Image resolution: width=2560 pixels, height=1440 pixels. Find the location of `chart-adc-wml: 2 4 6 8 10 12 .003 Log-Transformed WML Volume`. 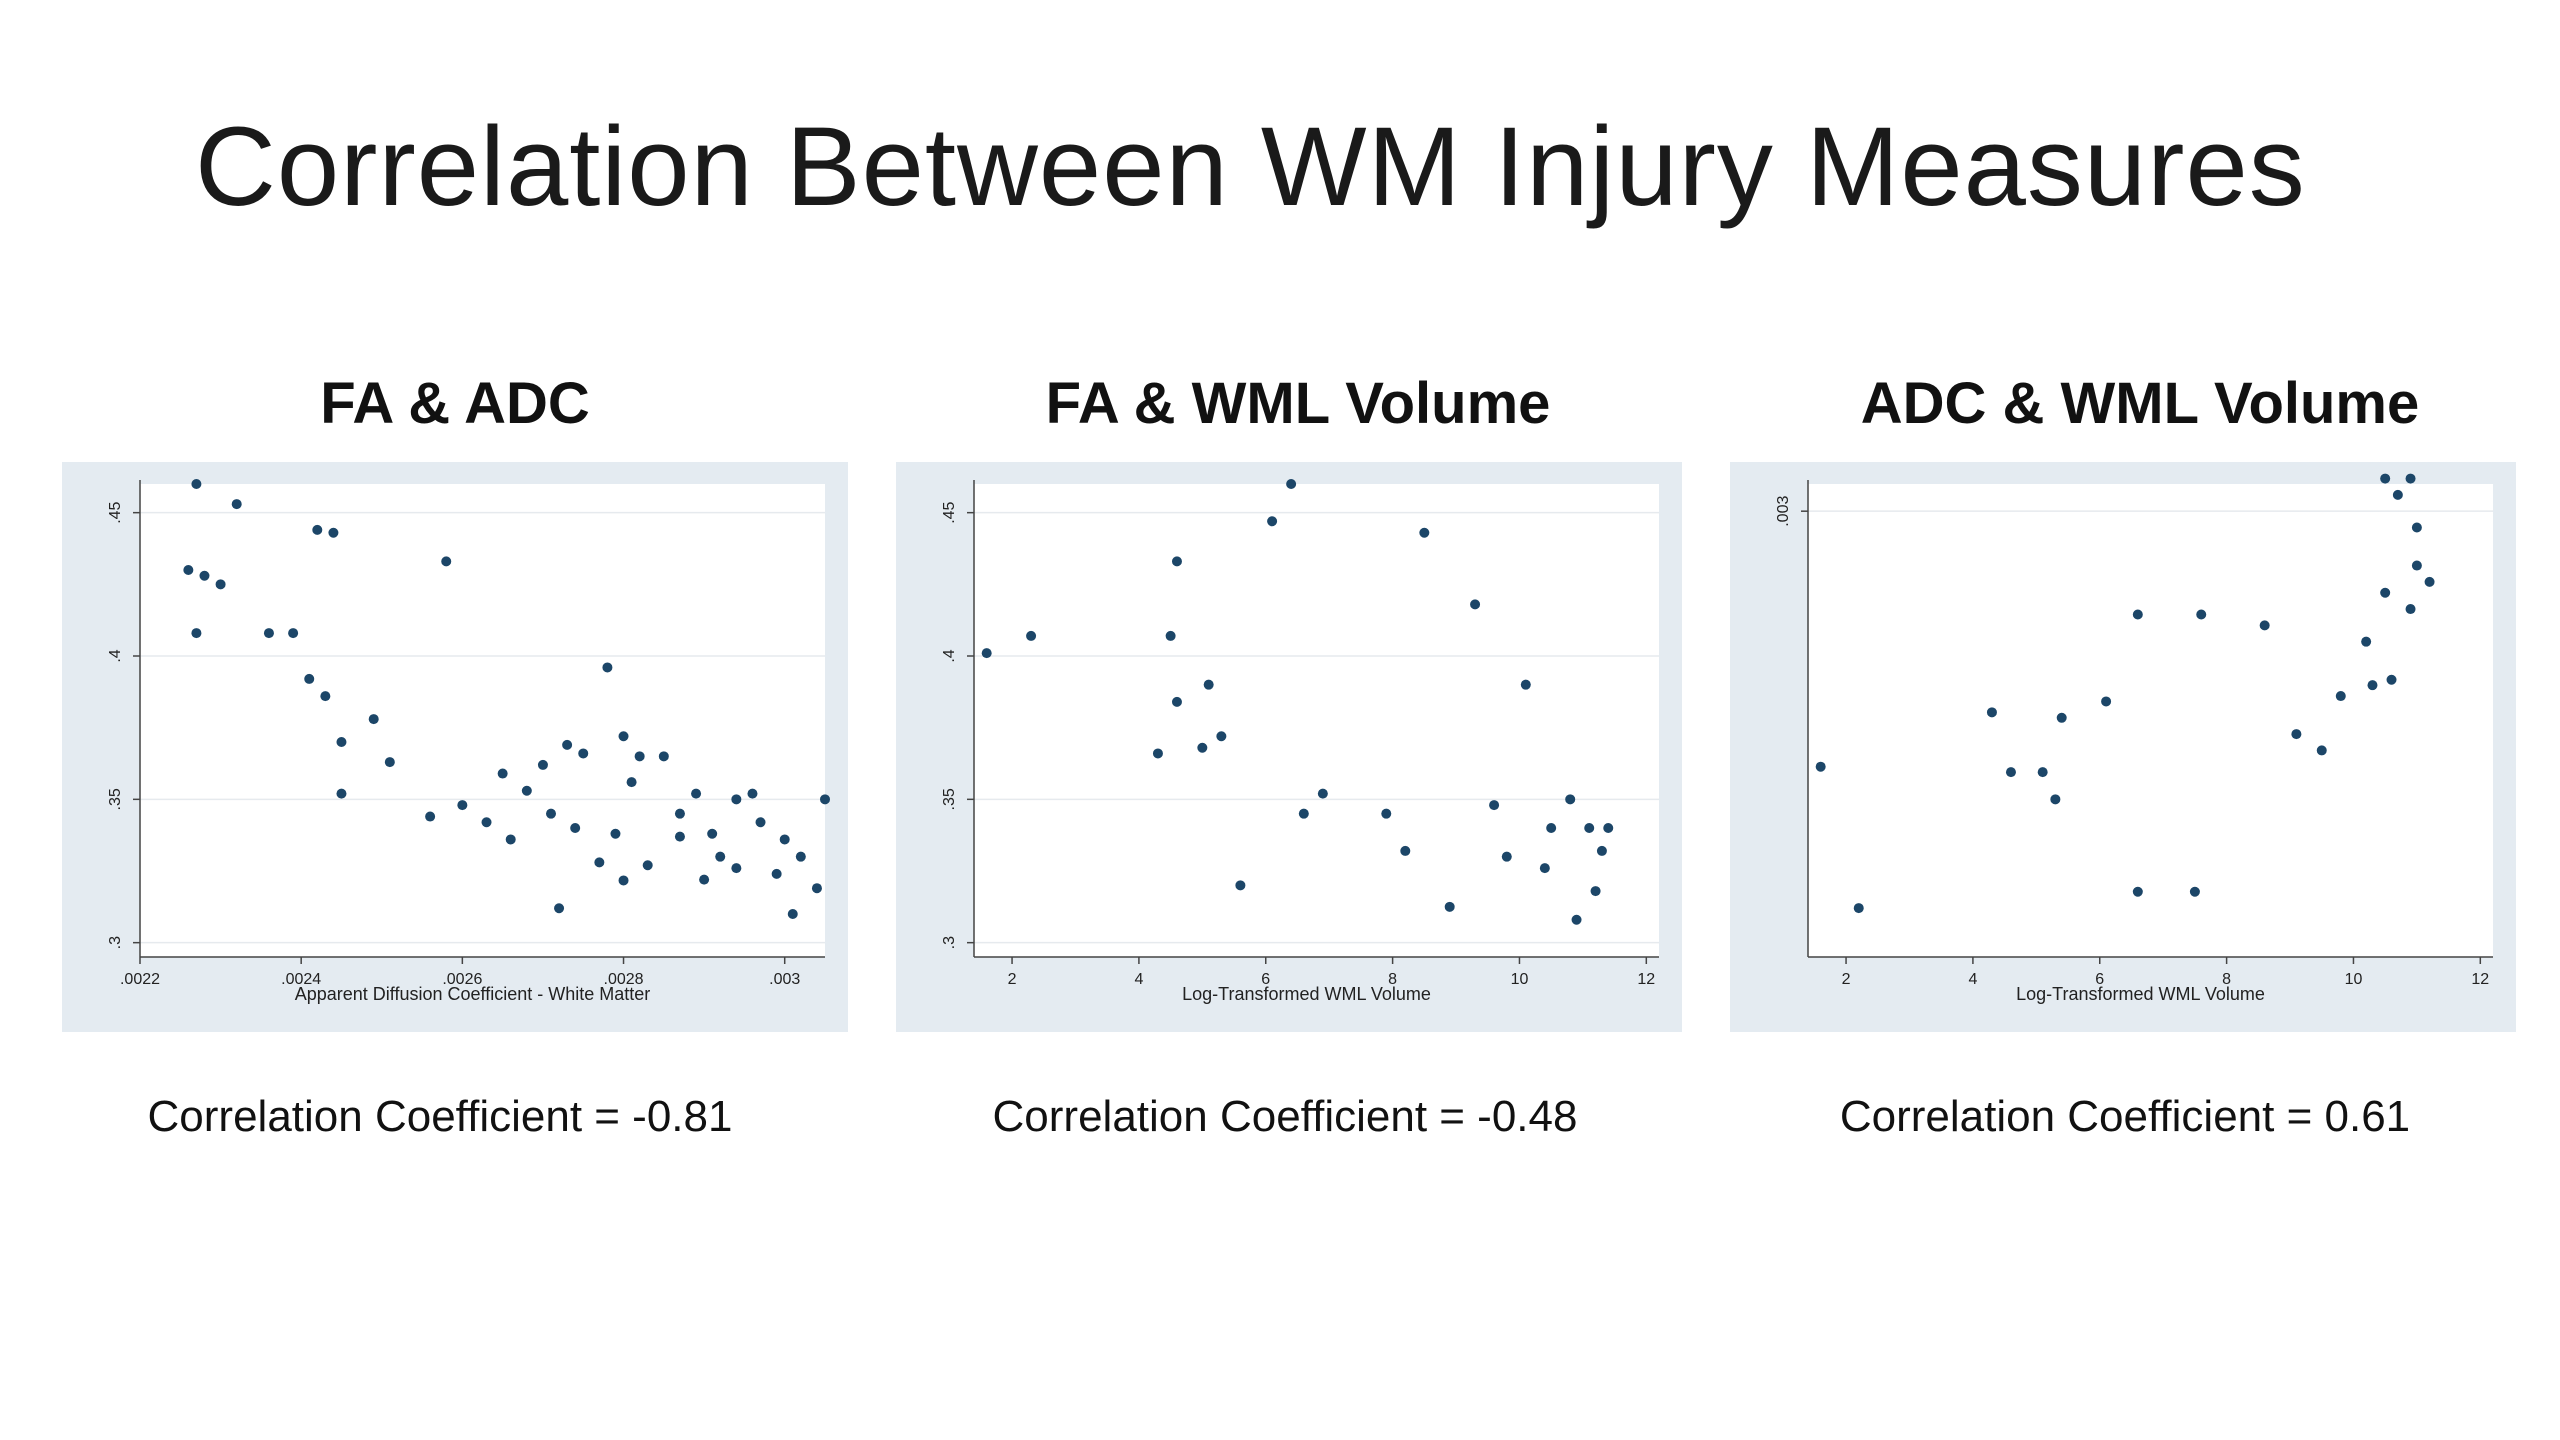

chart-adc-wml: 2 4 6 8 10 12 .003 Log-Transformed WML Volume is located at coordinates (2123, 747).